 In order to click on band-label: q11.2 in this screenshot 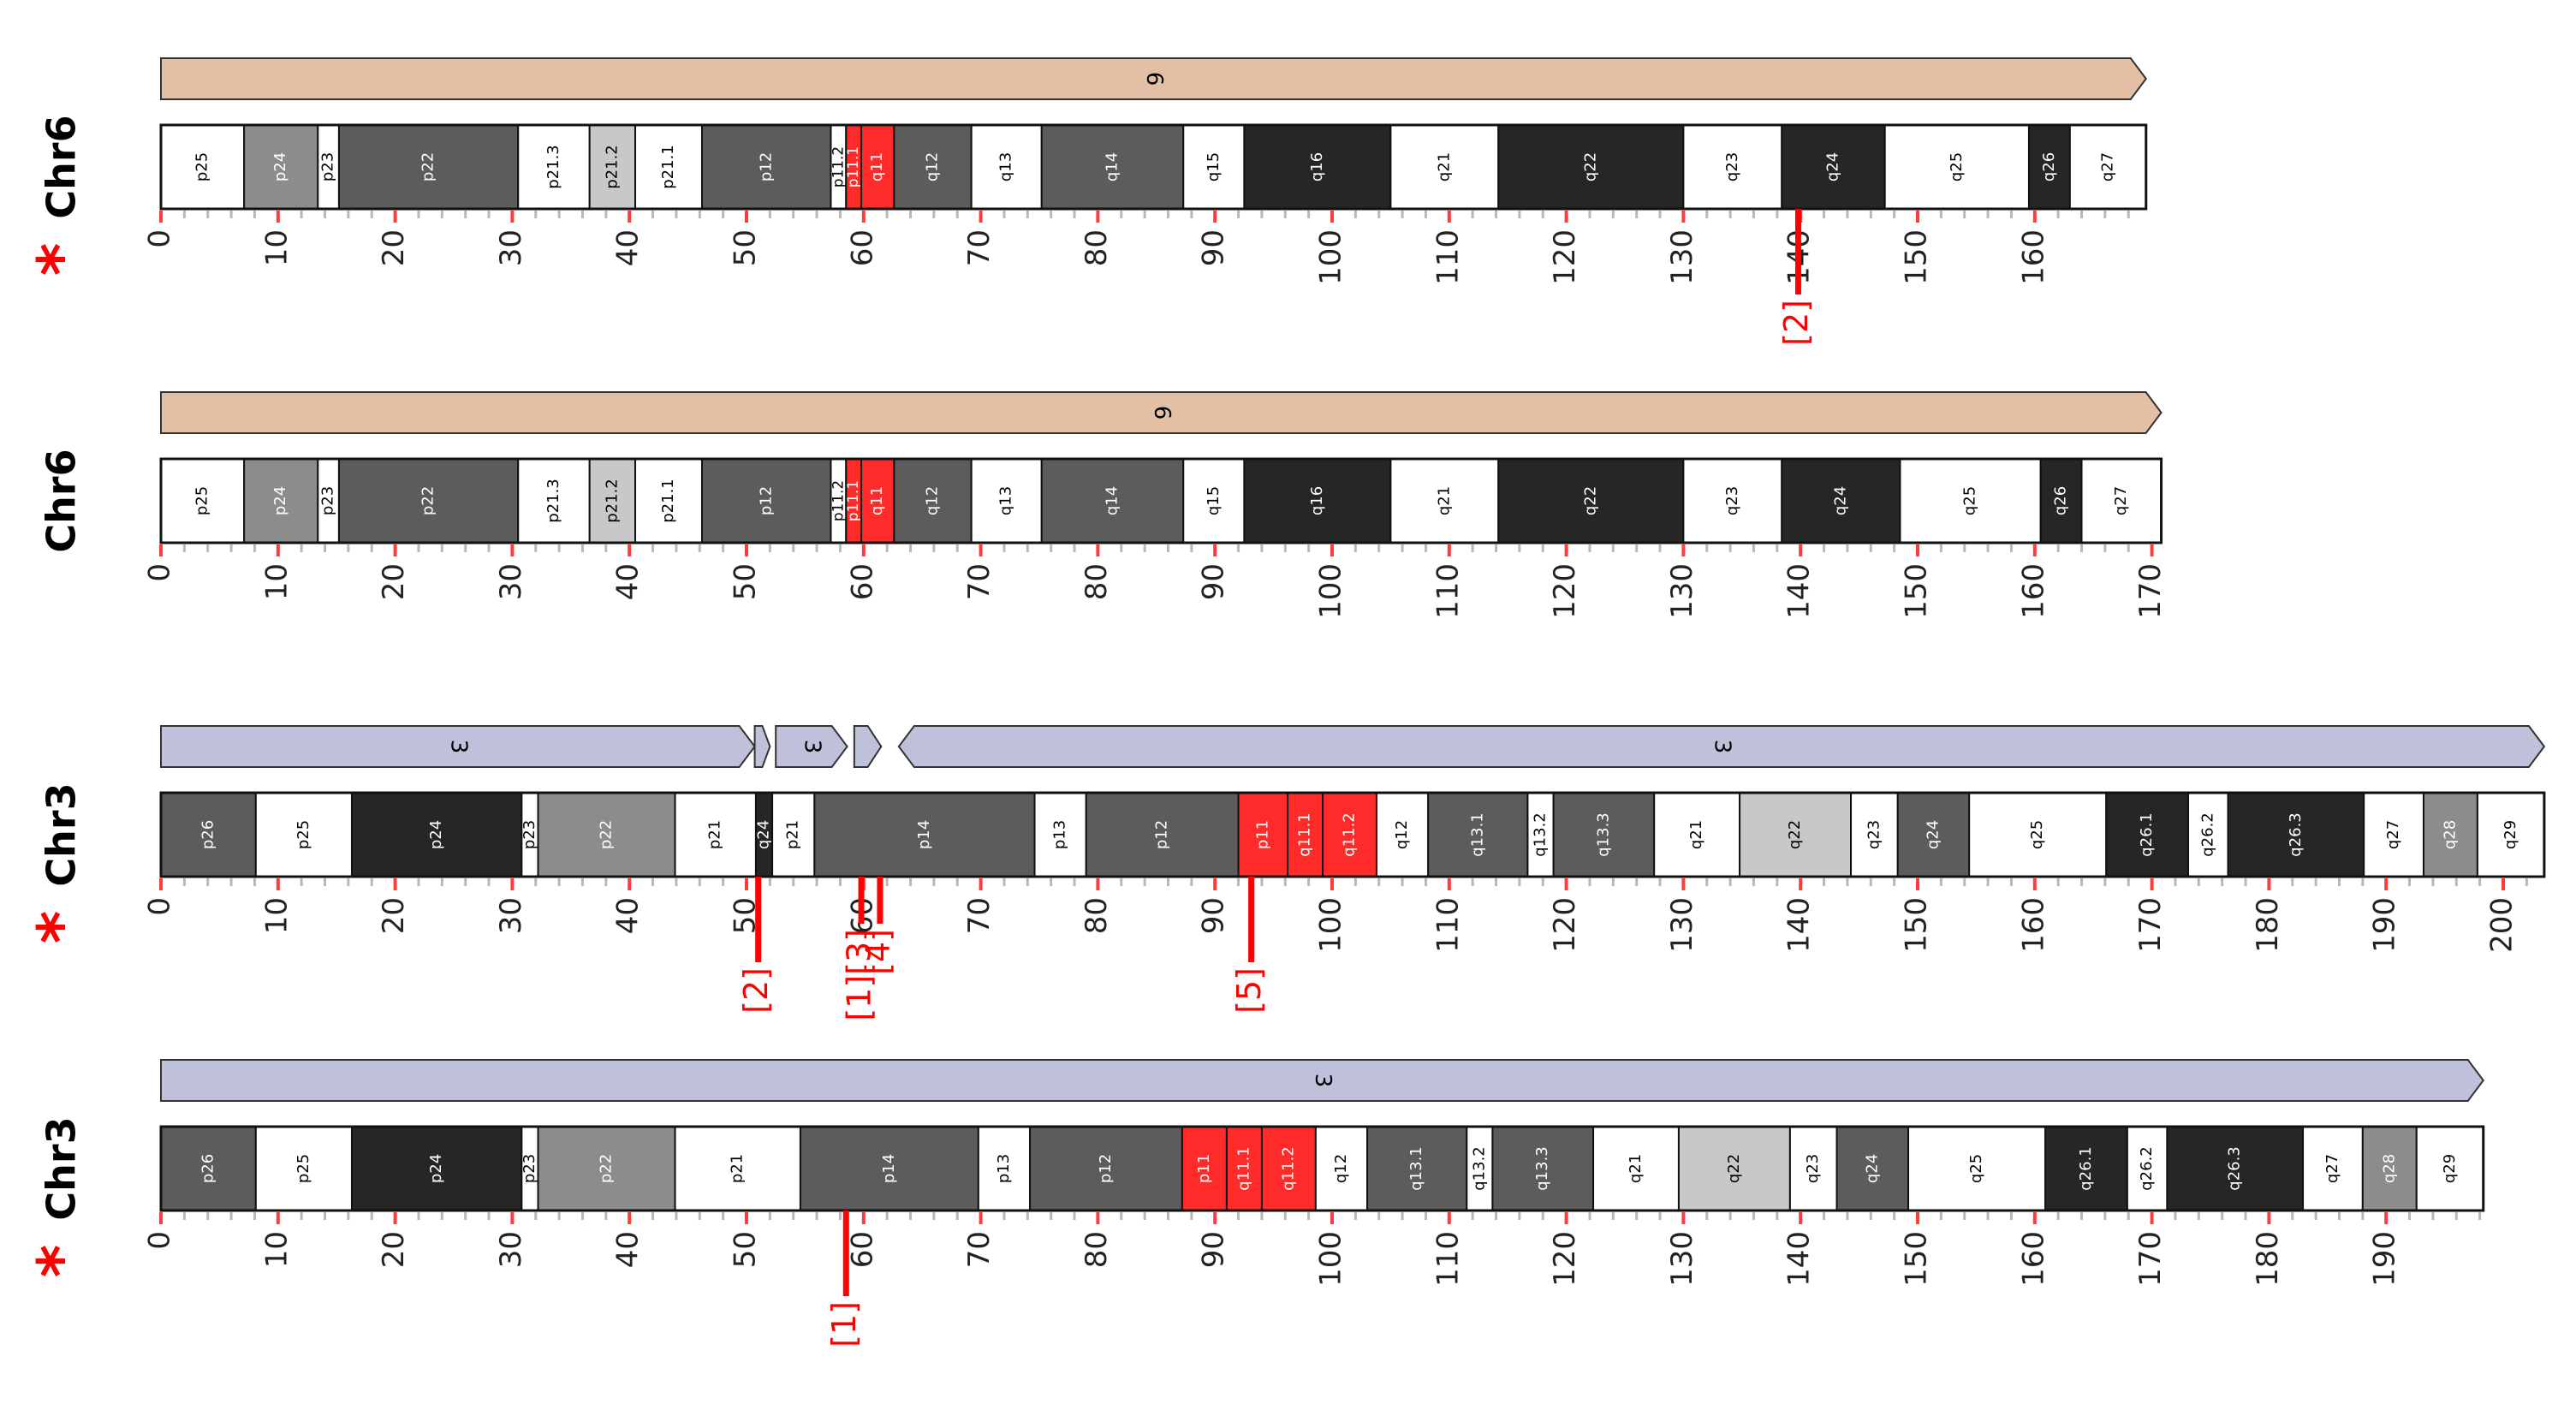, I will do `click(1350, 834)`.